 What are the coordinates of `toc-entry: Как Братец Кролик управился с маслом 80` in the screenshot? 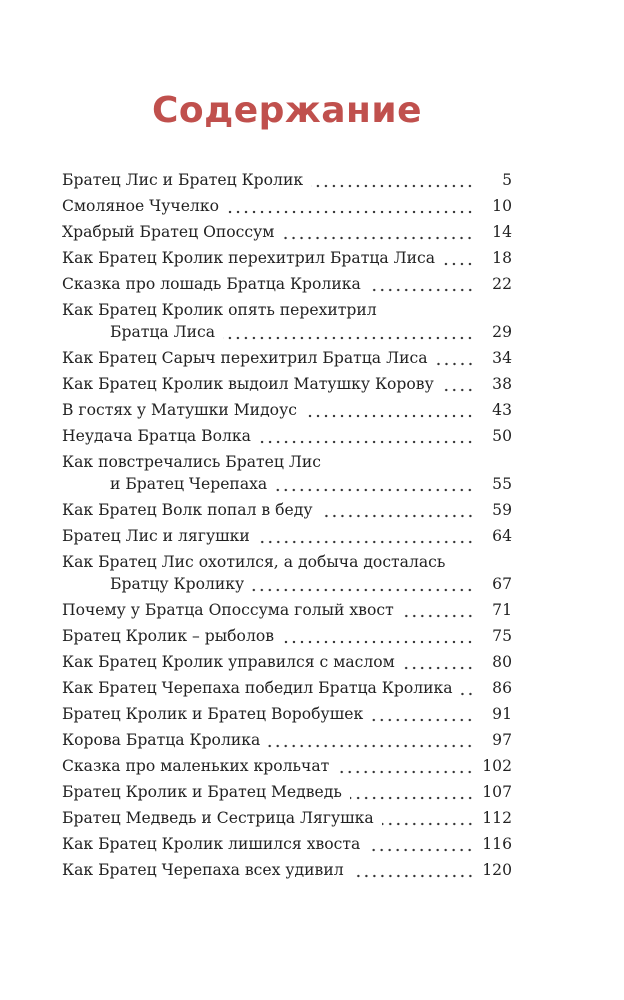 It's located at (287, 662).